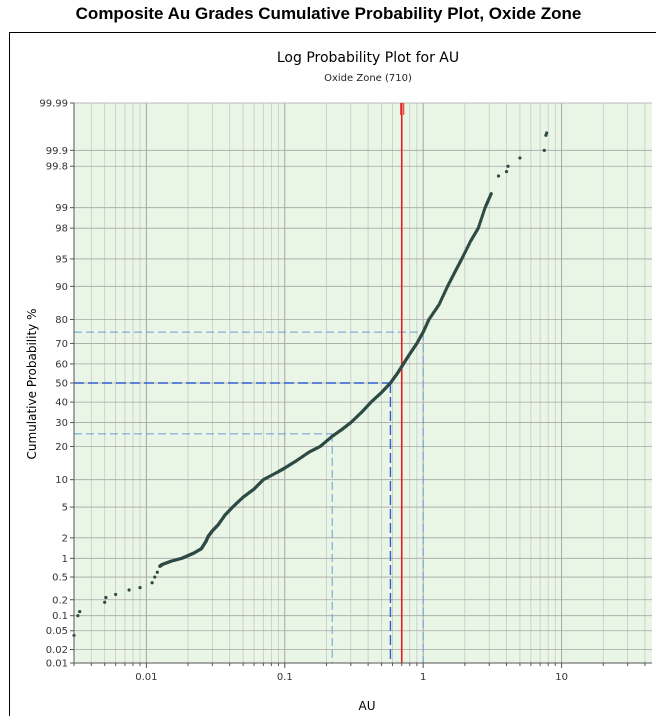 The image size is (657, 717). I want to click on x-tick-label: 1, so click(423, 677).